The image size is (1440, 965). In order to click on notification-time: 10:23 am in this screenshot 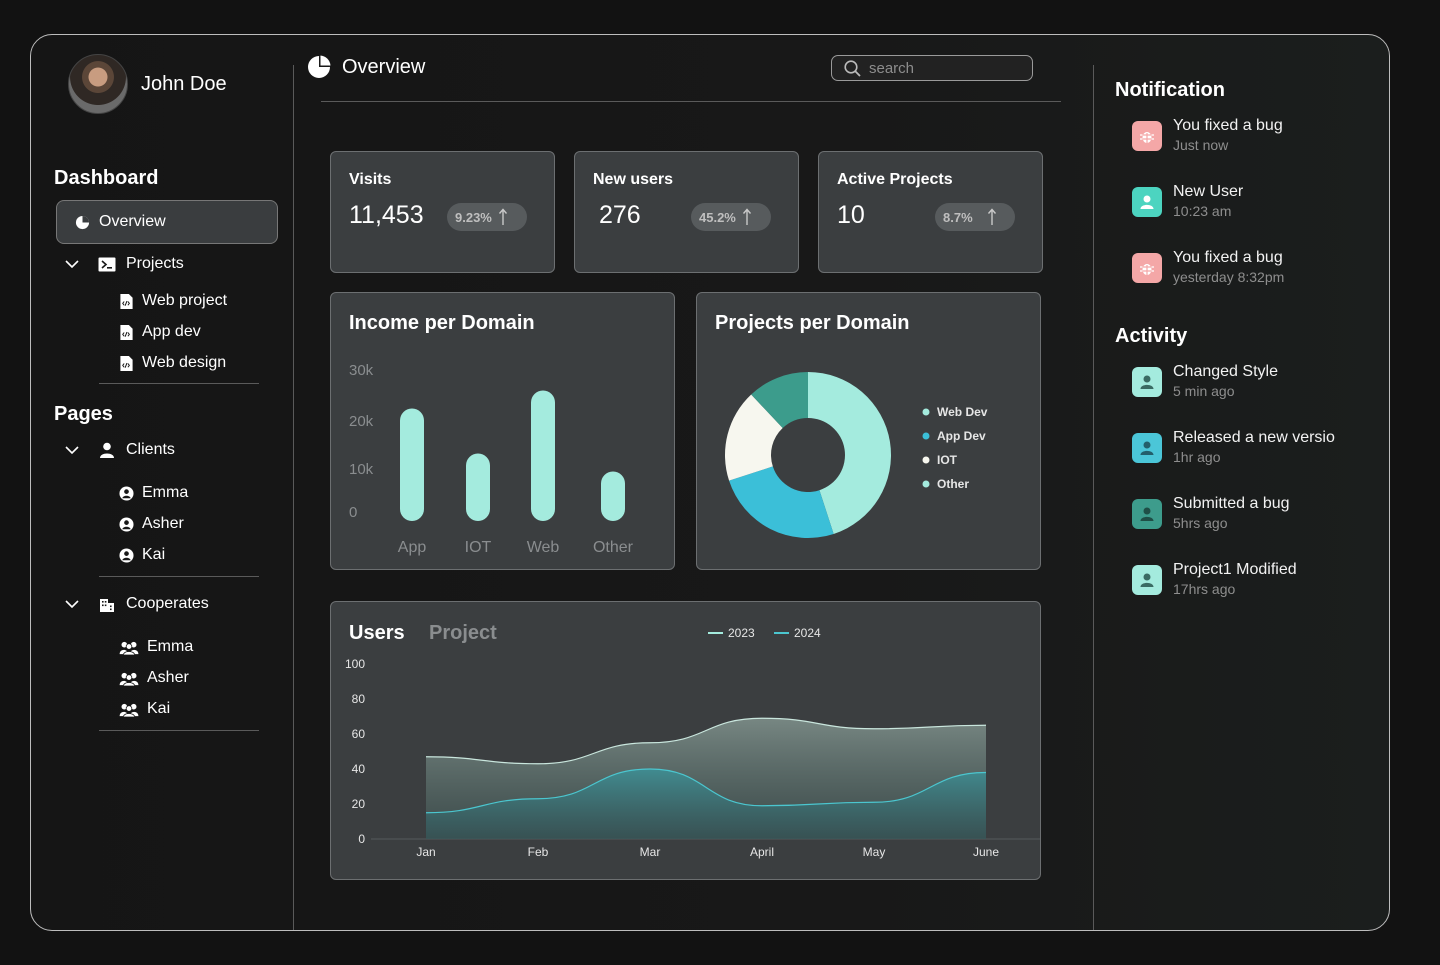, I will do `click(1202, 211)`.